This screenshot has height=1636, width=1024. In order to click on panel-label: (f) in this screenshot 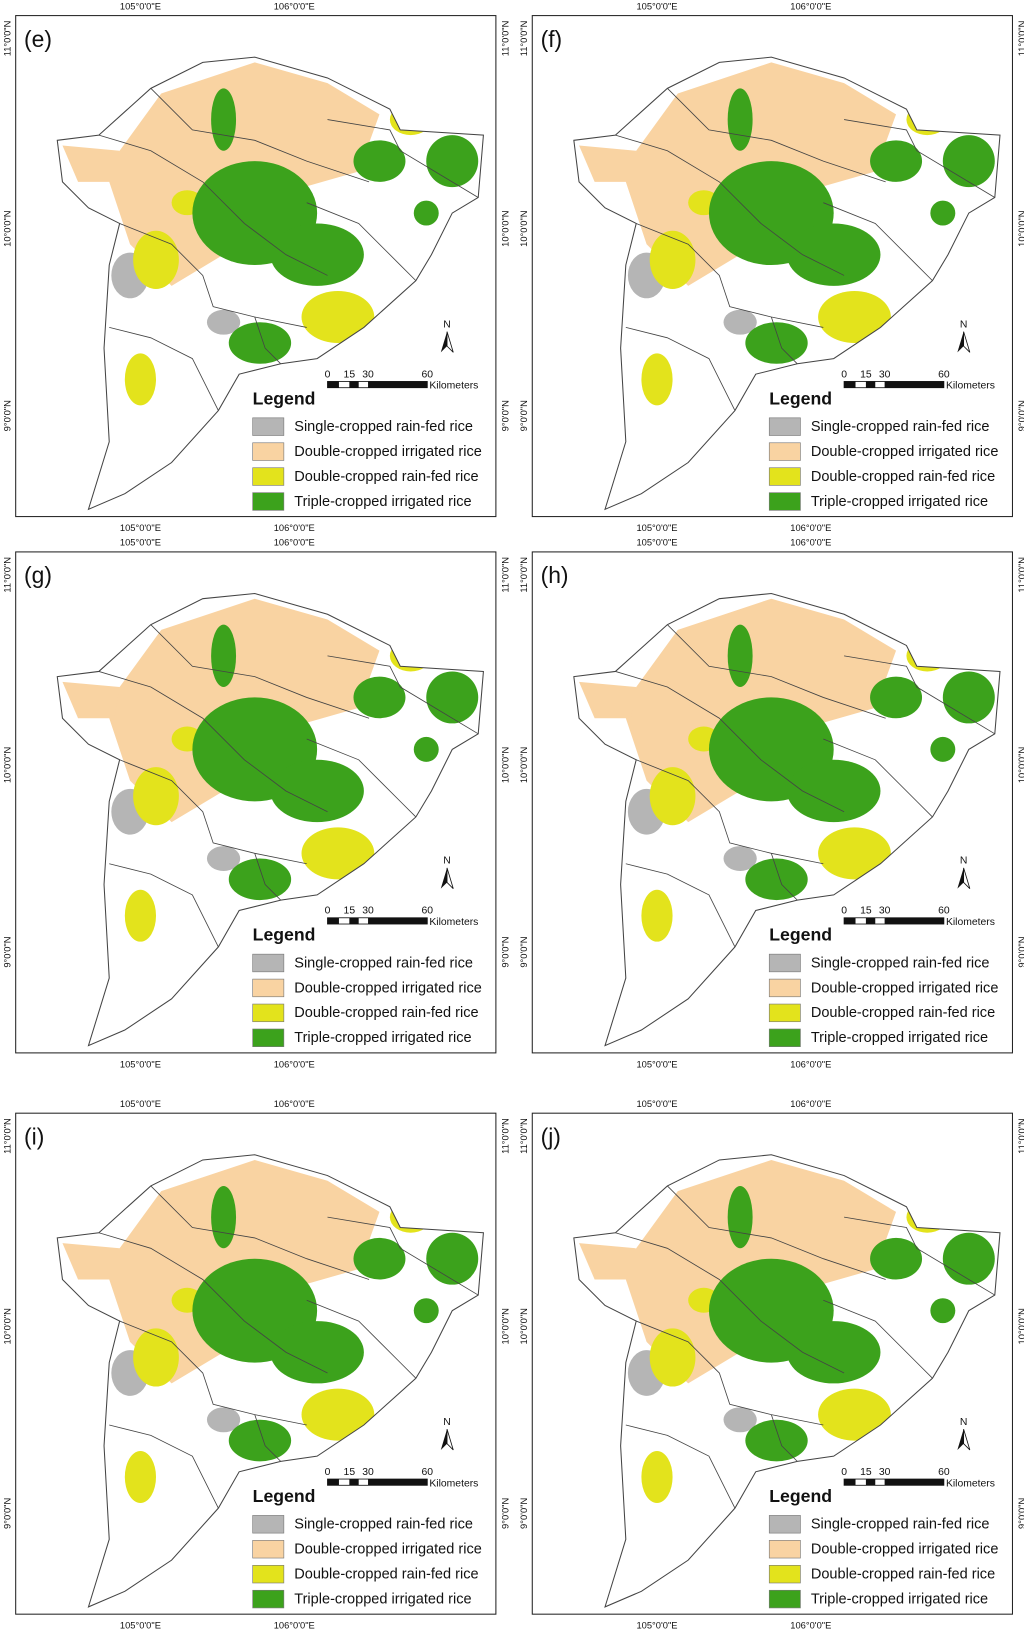, I will do `click(552, 39)`.